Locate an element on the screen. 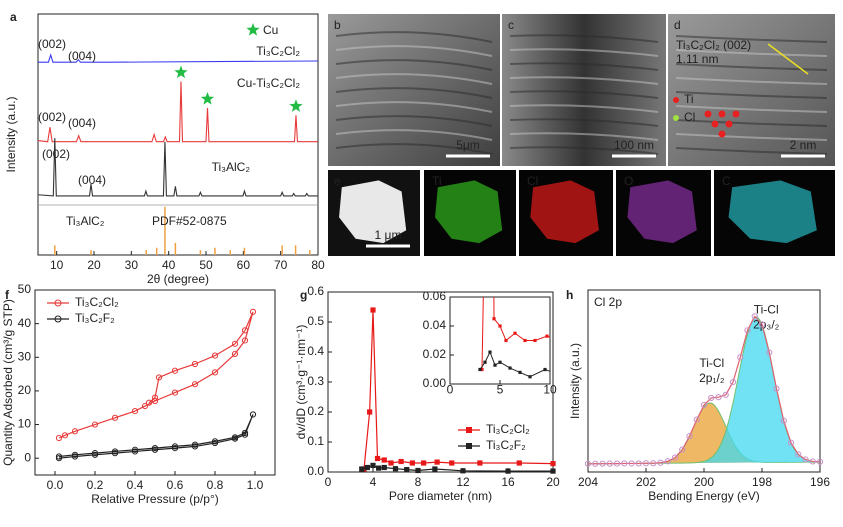 The width and height of the screenshot is (843, 527). series-label: Ti₃AlC₂ is located at coordinates (231, 167).